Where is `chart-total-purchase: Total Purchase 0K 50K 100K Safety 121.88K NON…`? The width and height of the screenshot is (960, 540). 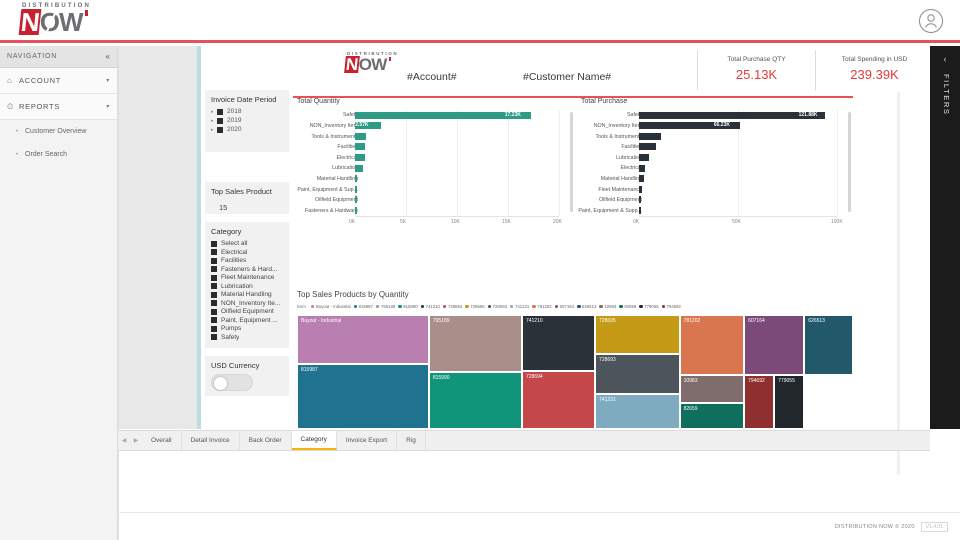 chart-total-purchase: Total Purchase 0K 50K 100K Safety 121.88K NON… is located at coordinates (715, 167).